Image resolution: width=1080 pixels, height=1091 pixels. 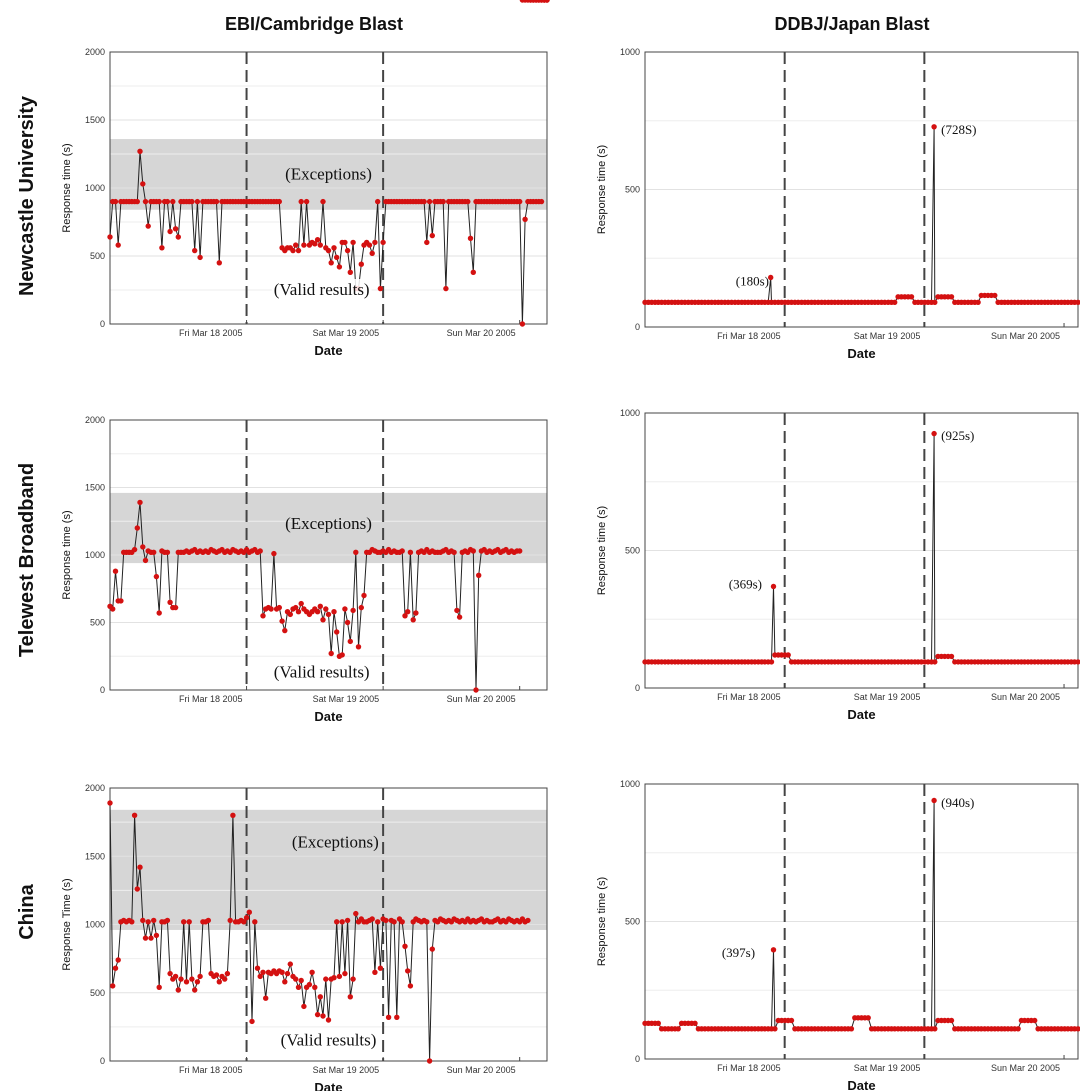 What do you see at coordinates (630, 52) in the screenshot?
I see `y-tick-label: 1000` at bounding box center [630, 52].